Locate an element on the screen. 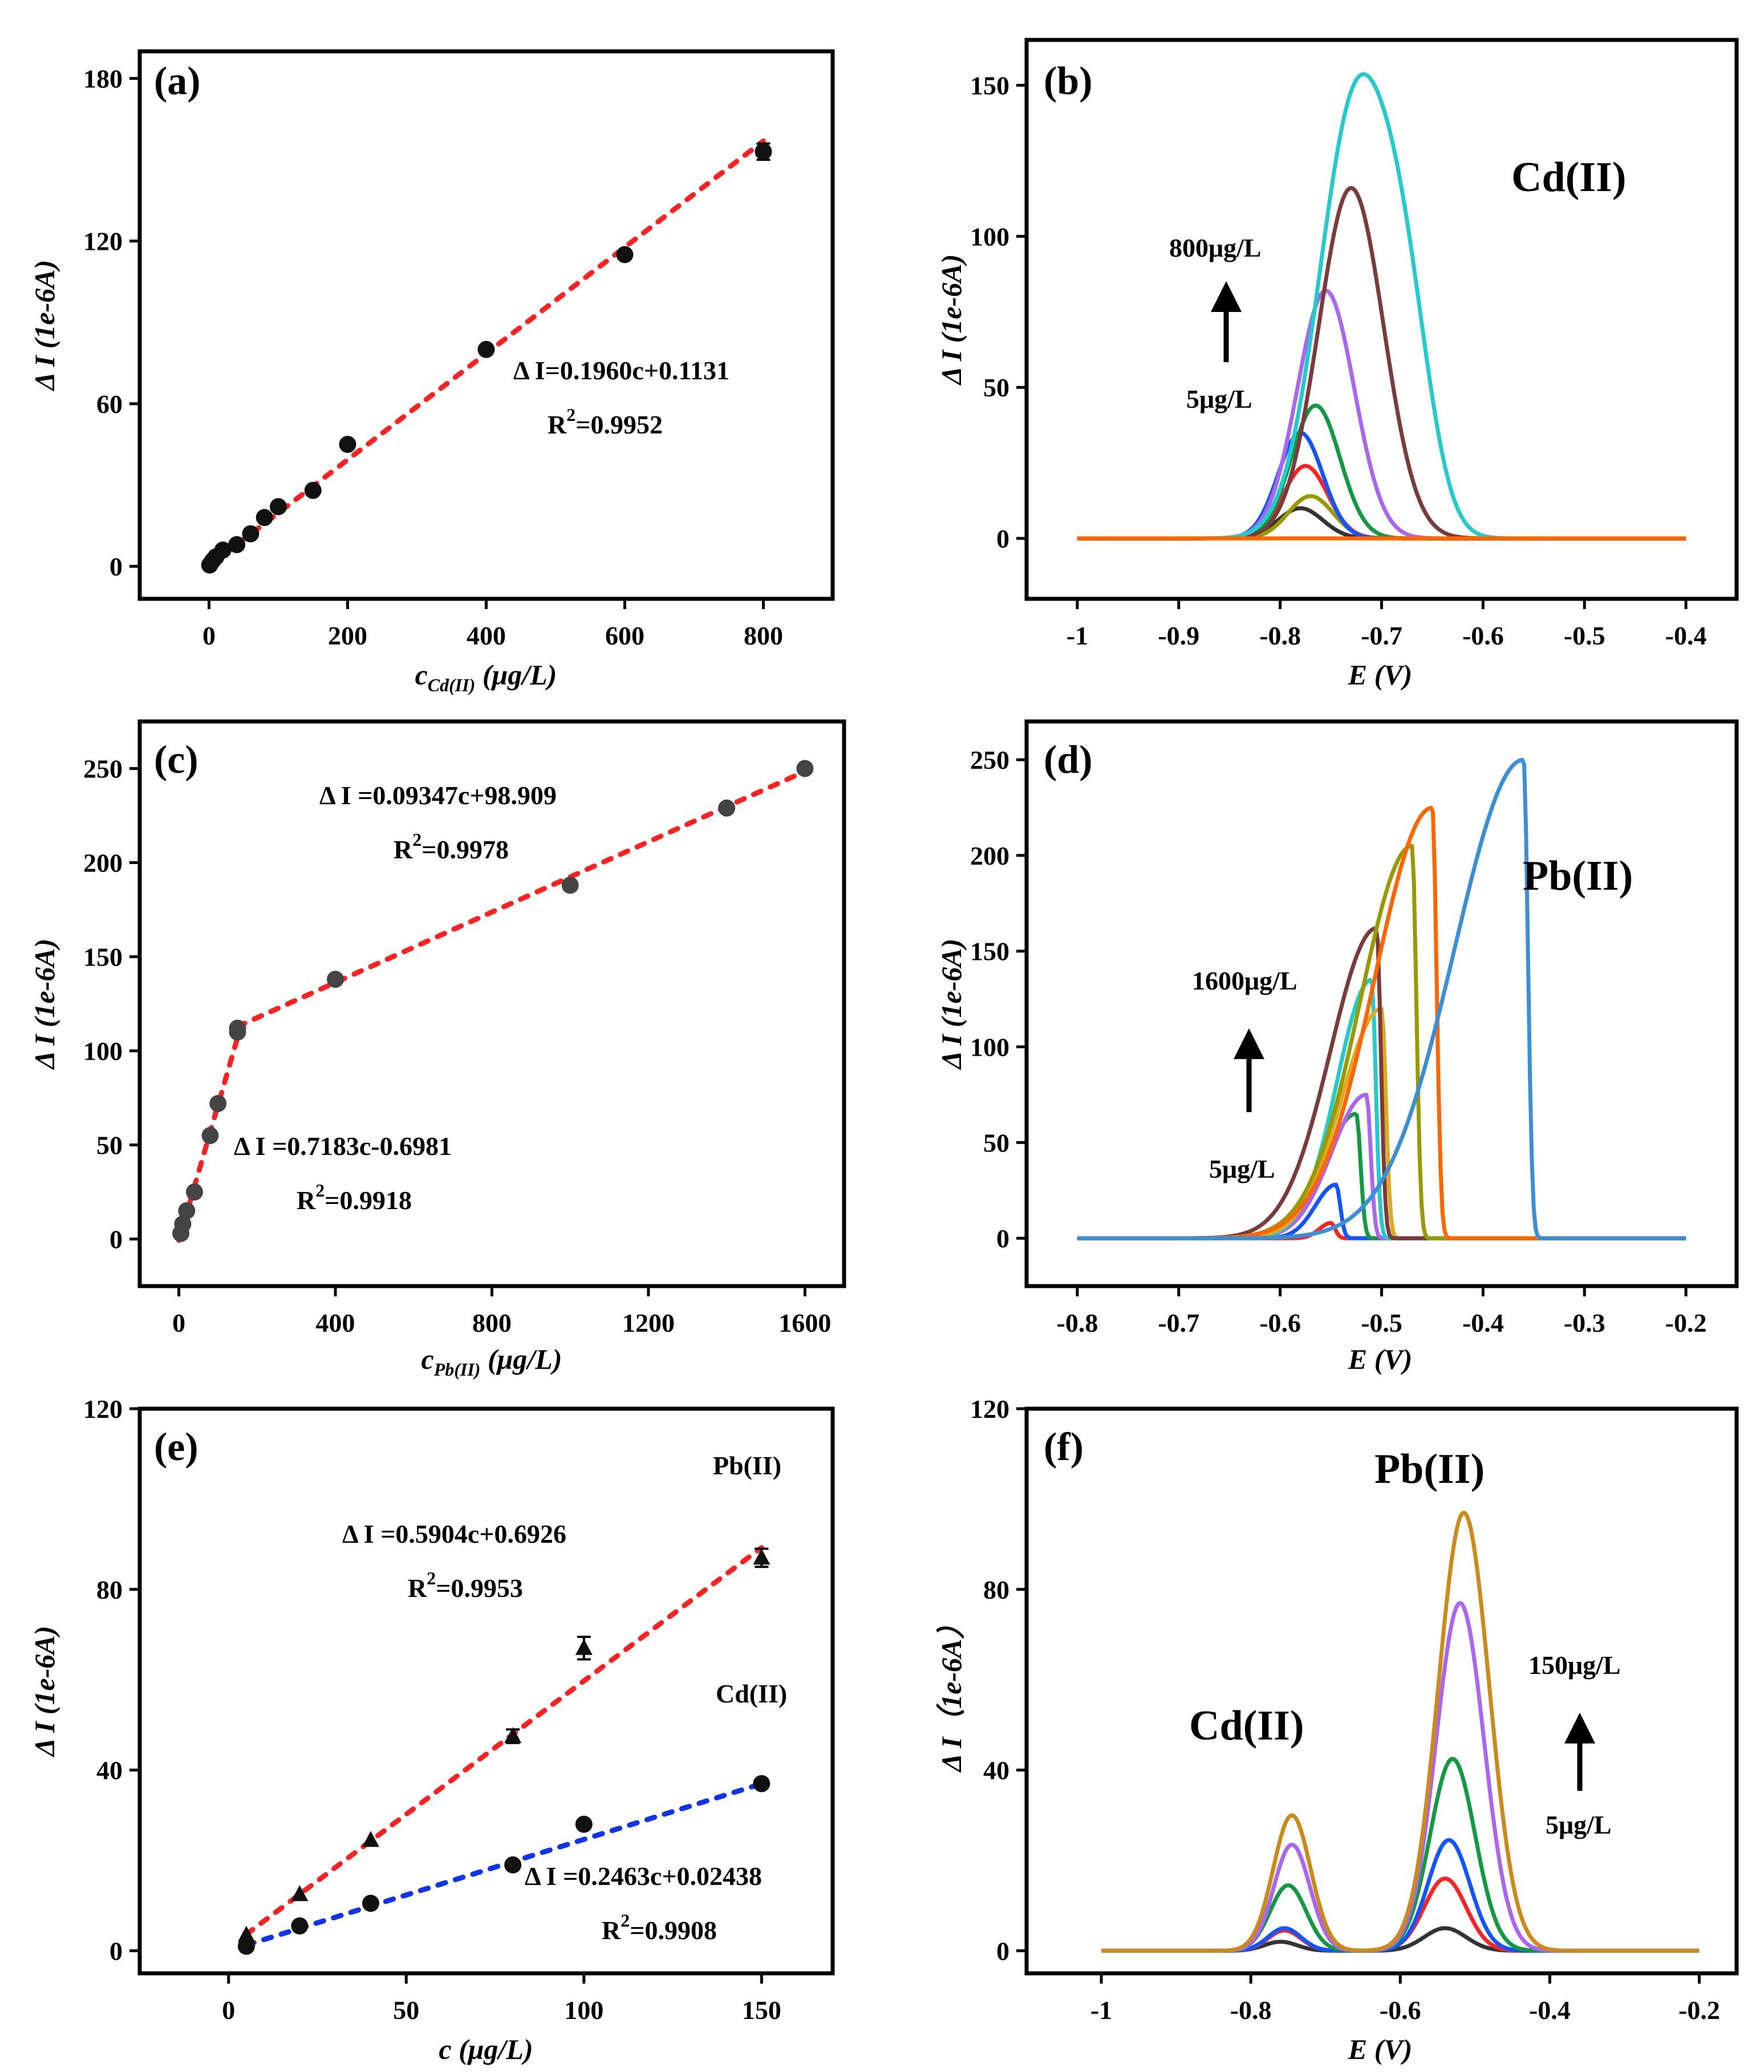 Image resolution: width=1764 pixels, height=2072 pixels. x-tick-label: 600 is located at coordinates (624, 635).